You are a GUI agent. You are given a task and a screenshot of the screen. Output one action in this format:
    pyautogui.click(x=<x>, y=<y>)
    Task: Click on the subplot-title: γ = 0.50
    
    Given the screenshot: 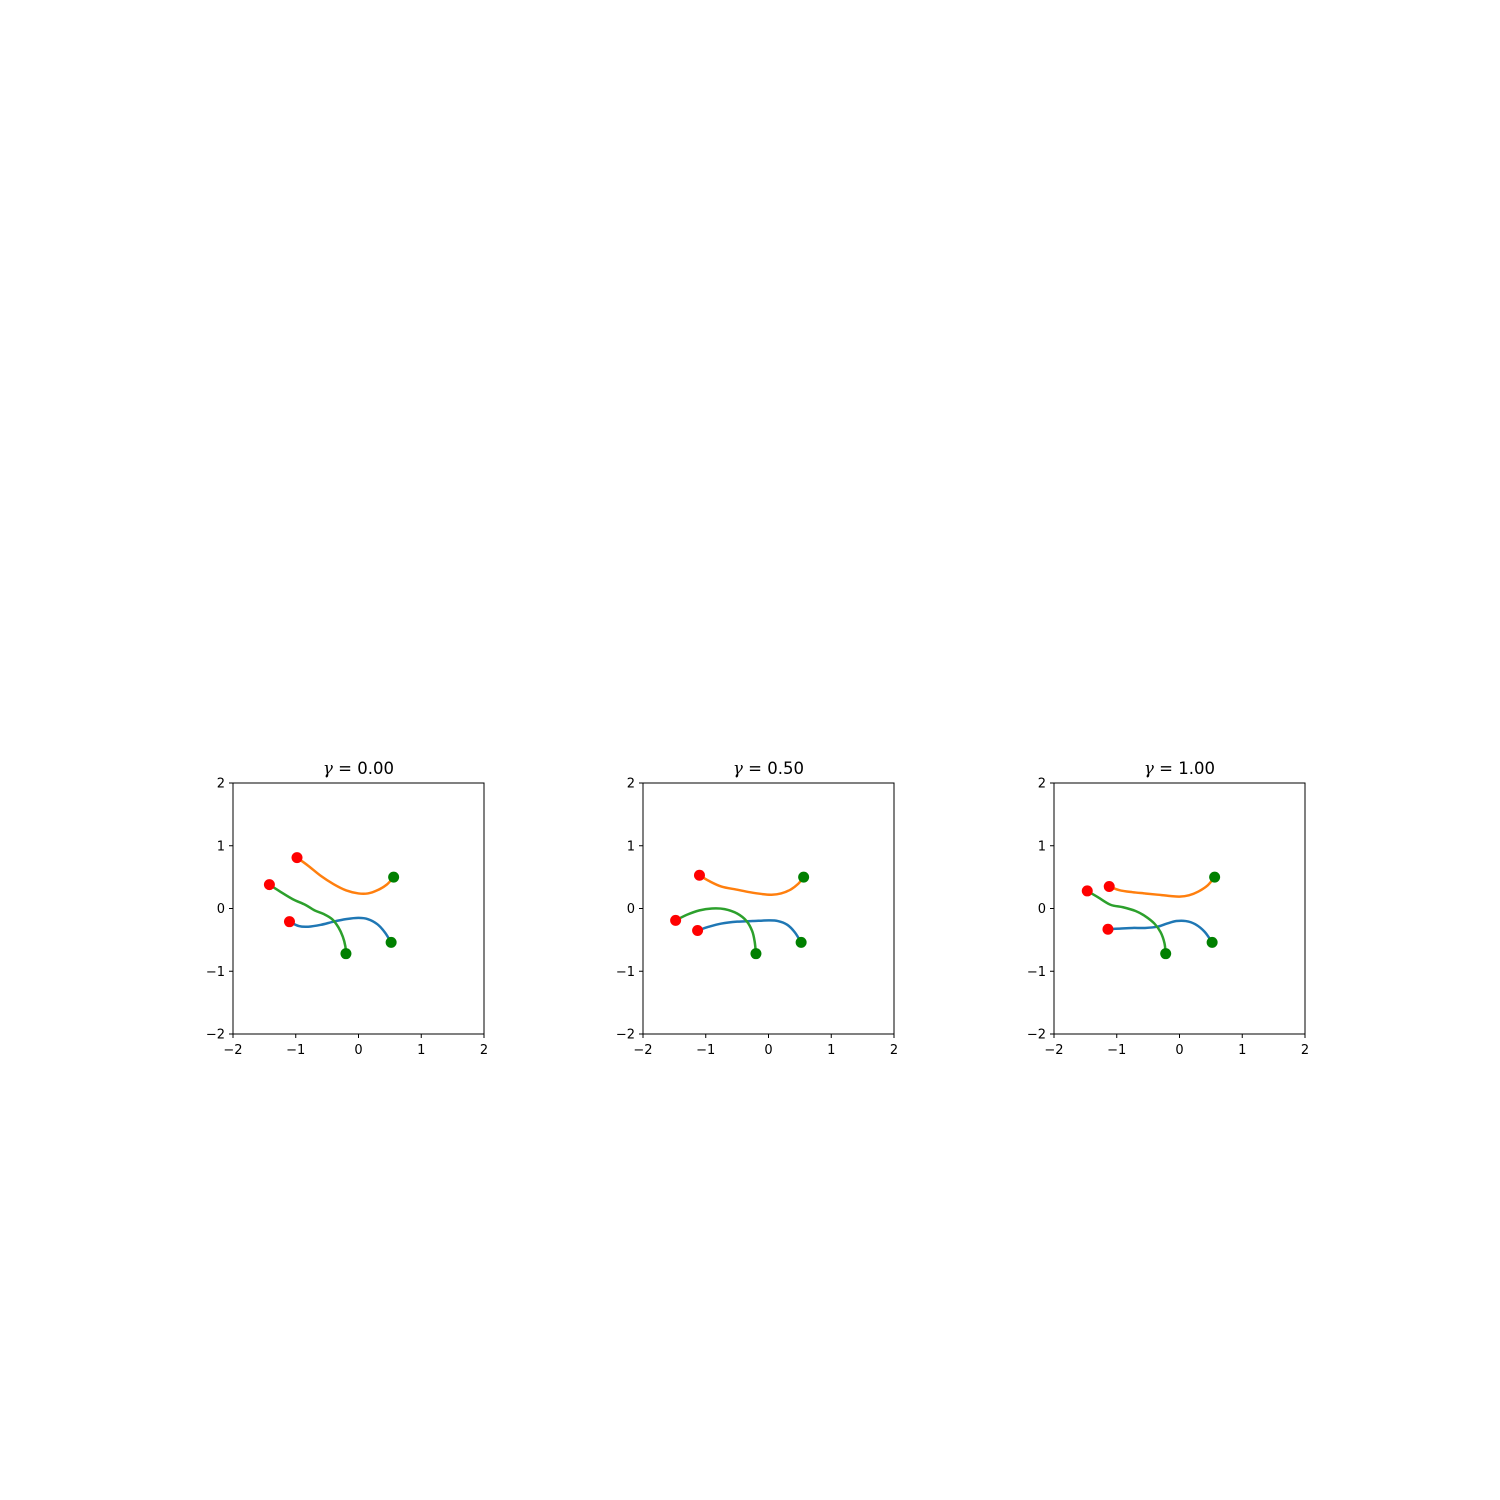 What is the action you would take?
    pyautogui.click(x=768, y=768)
    